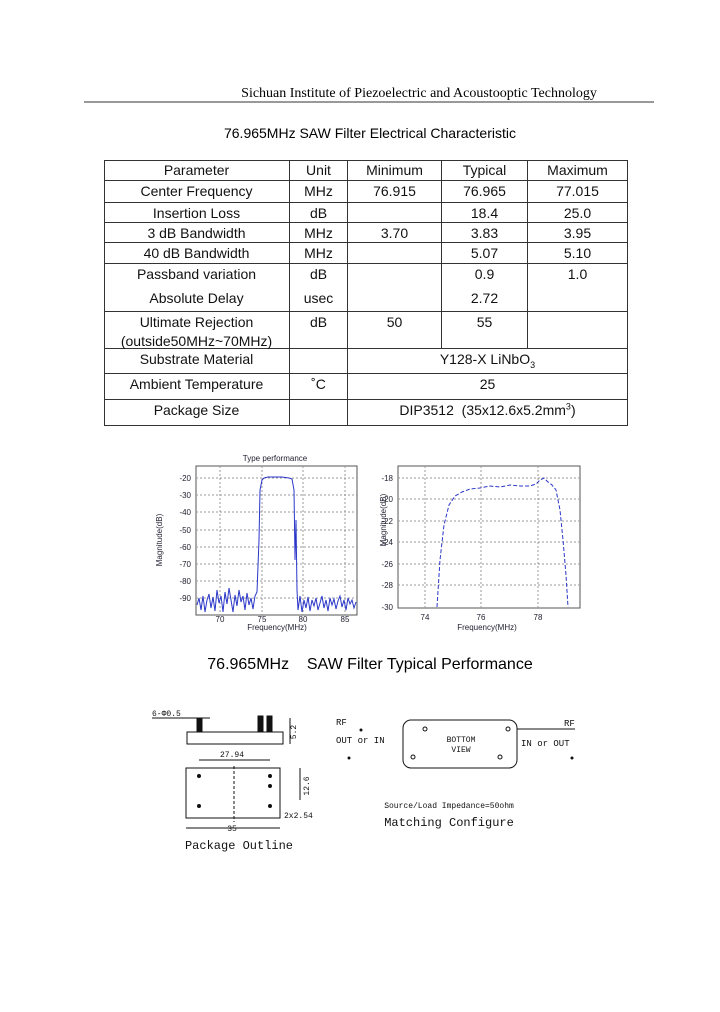 The image size is (720, 1012). What do you see at coordinates (104, 293) in the screenshot?
I see `table-border` at bounding box center [104, 293].